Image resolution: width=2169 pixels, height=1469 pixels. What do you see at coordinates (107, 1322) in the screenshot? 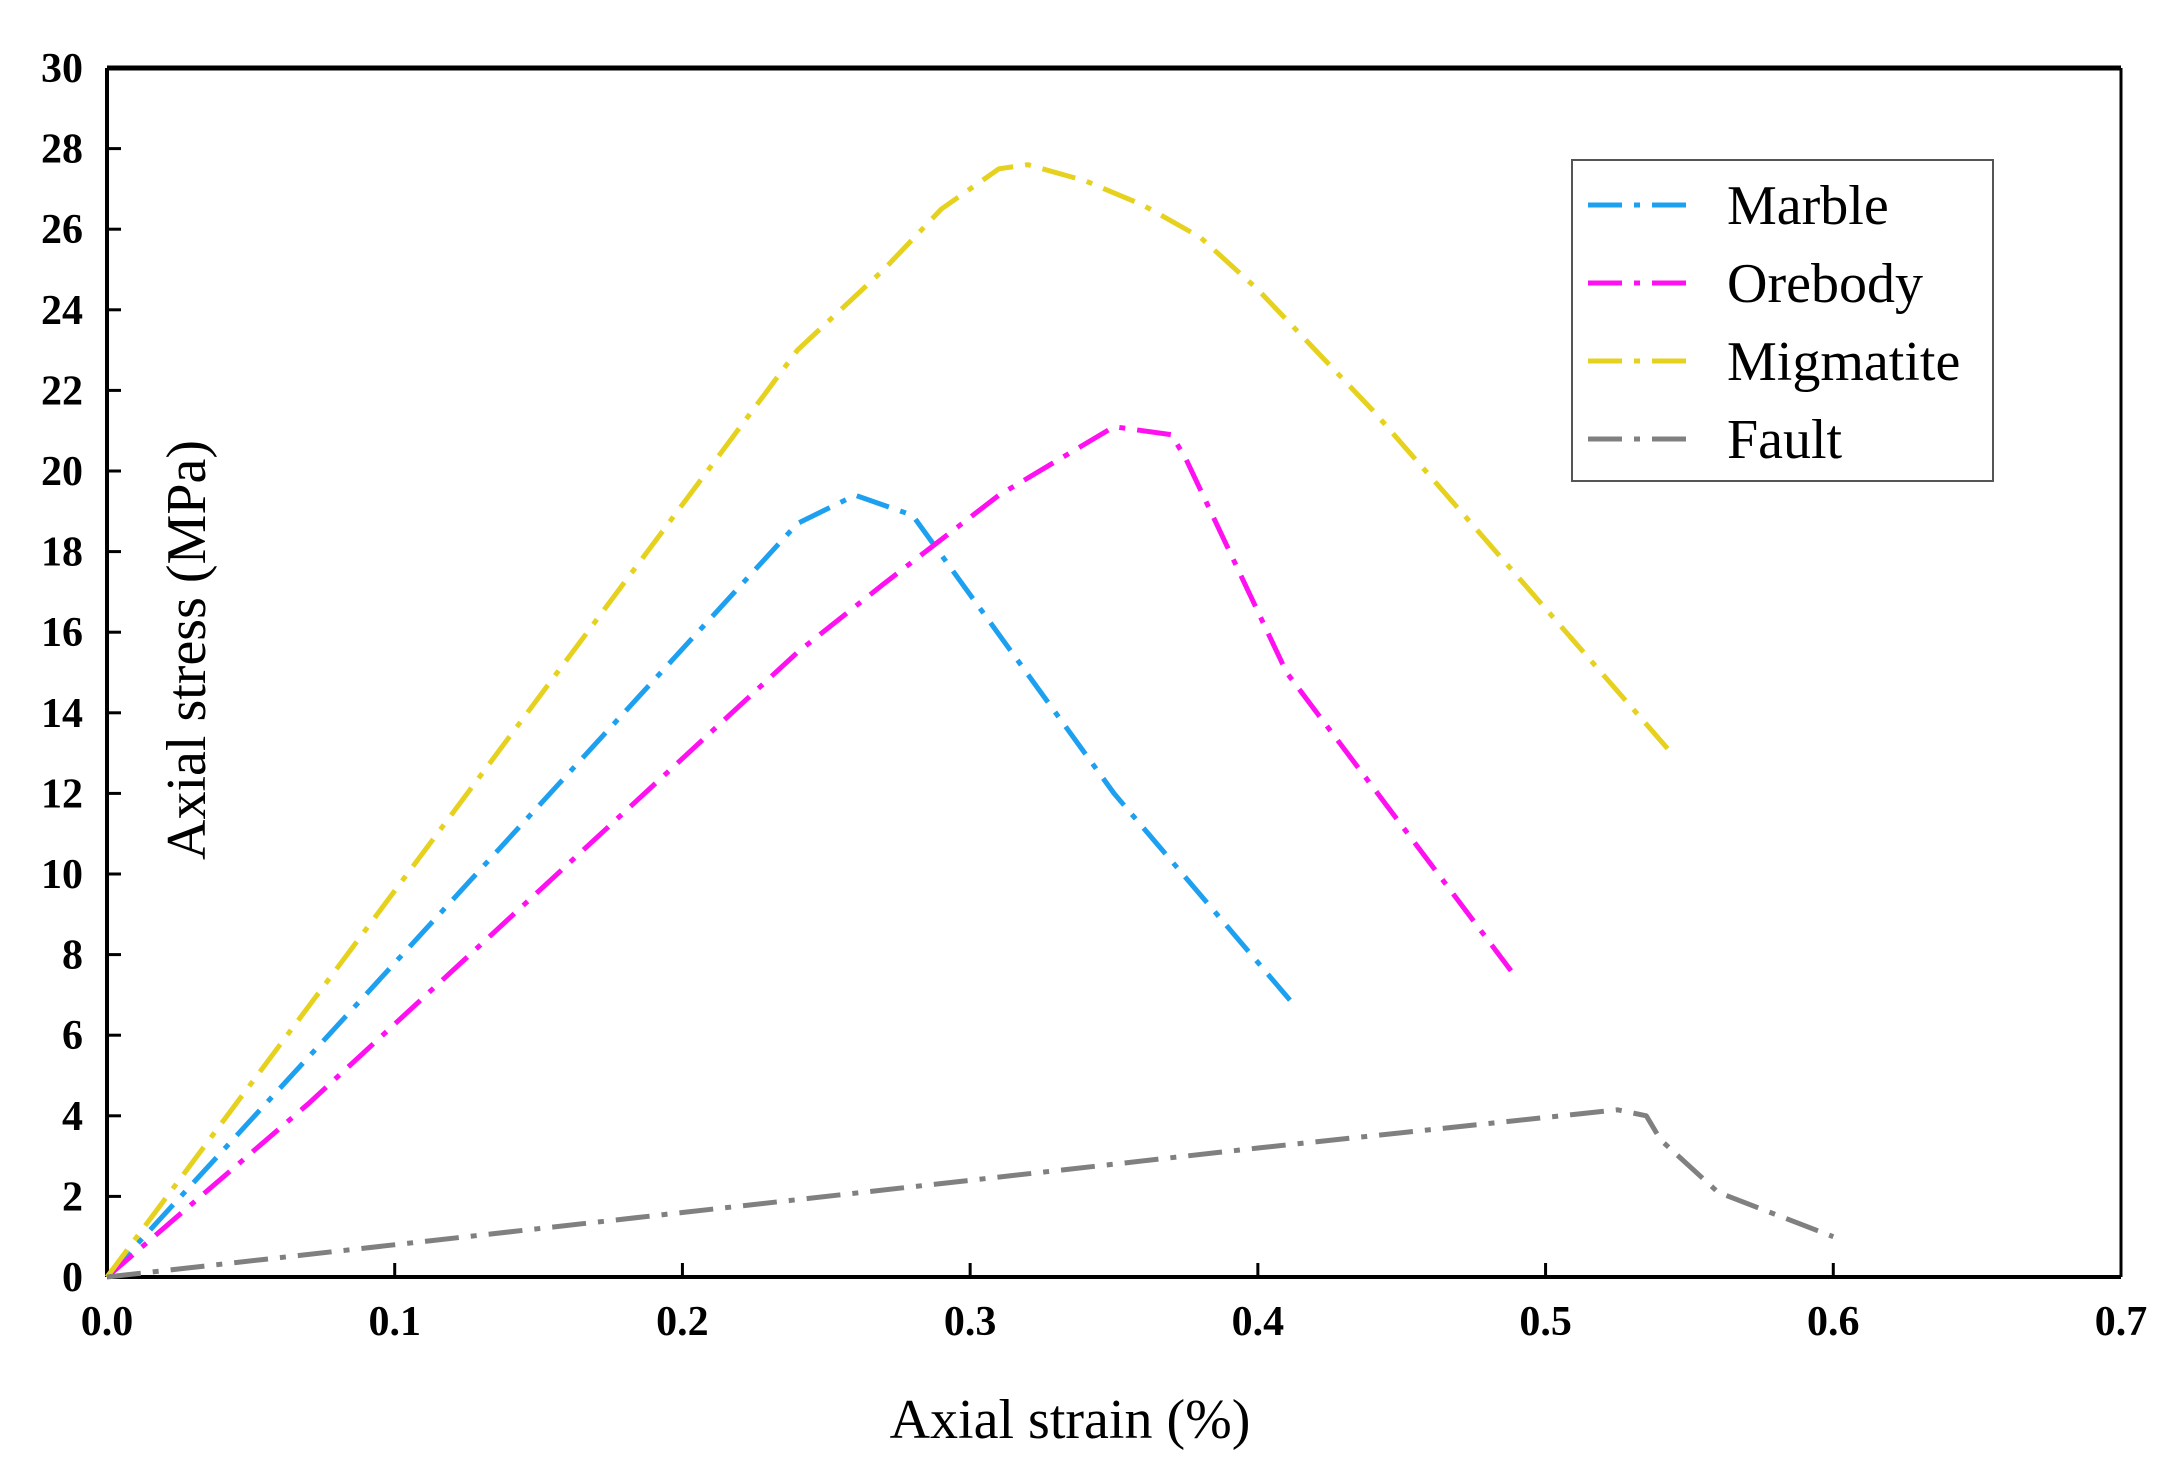
I see `x-tick-label: 0.0` at bounding box center [107, 1322].